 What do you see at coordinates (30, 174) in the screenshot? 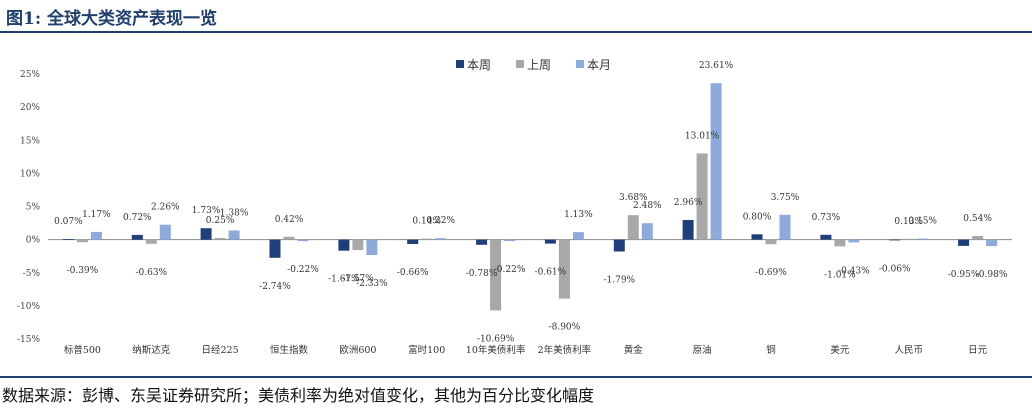
I see `y-tick-label: 10%` at bounding box center [30, 174].